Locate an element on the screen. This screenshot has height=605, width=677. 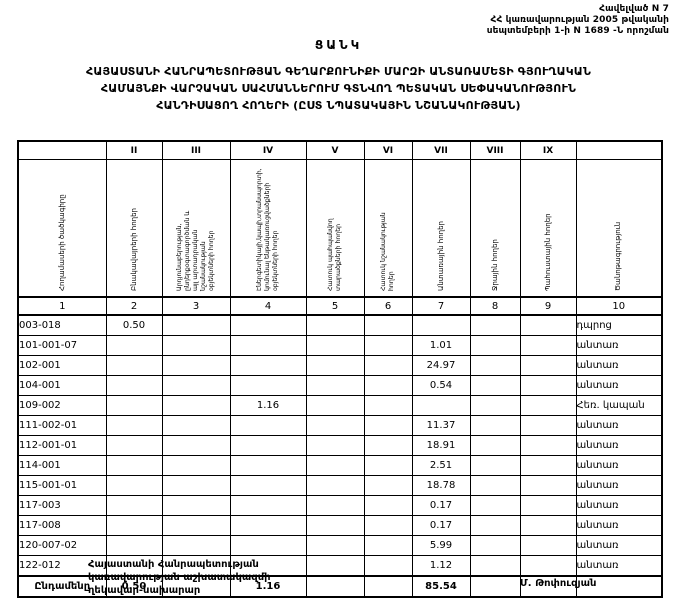
header-cell-water: Ջրային հողեր is located at coordinates (495, 228).